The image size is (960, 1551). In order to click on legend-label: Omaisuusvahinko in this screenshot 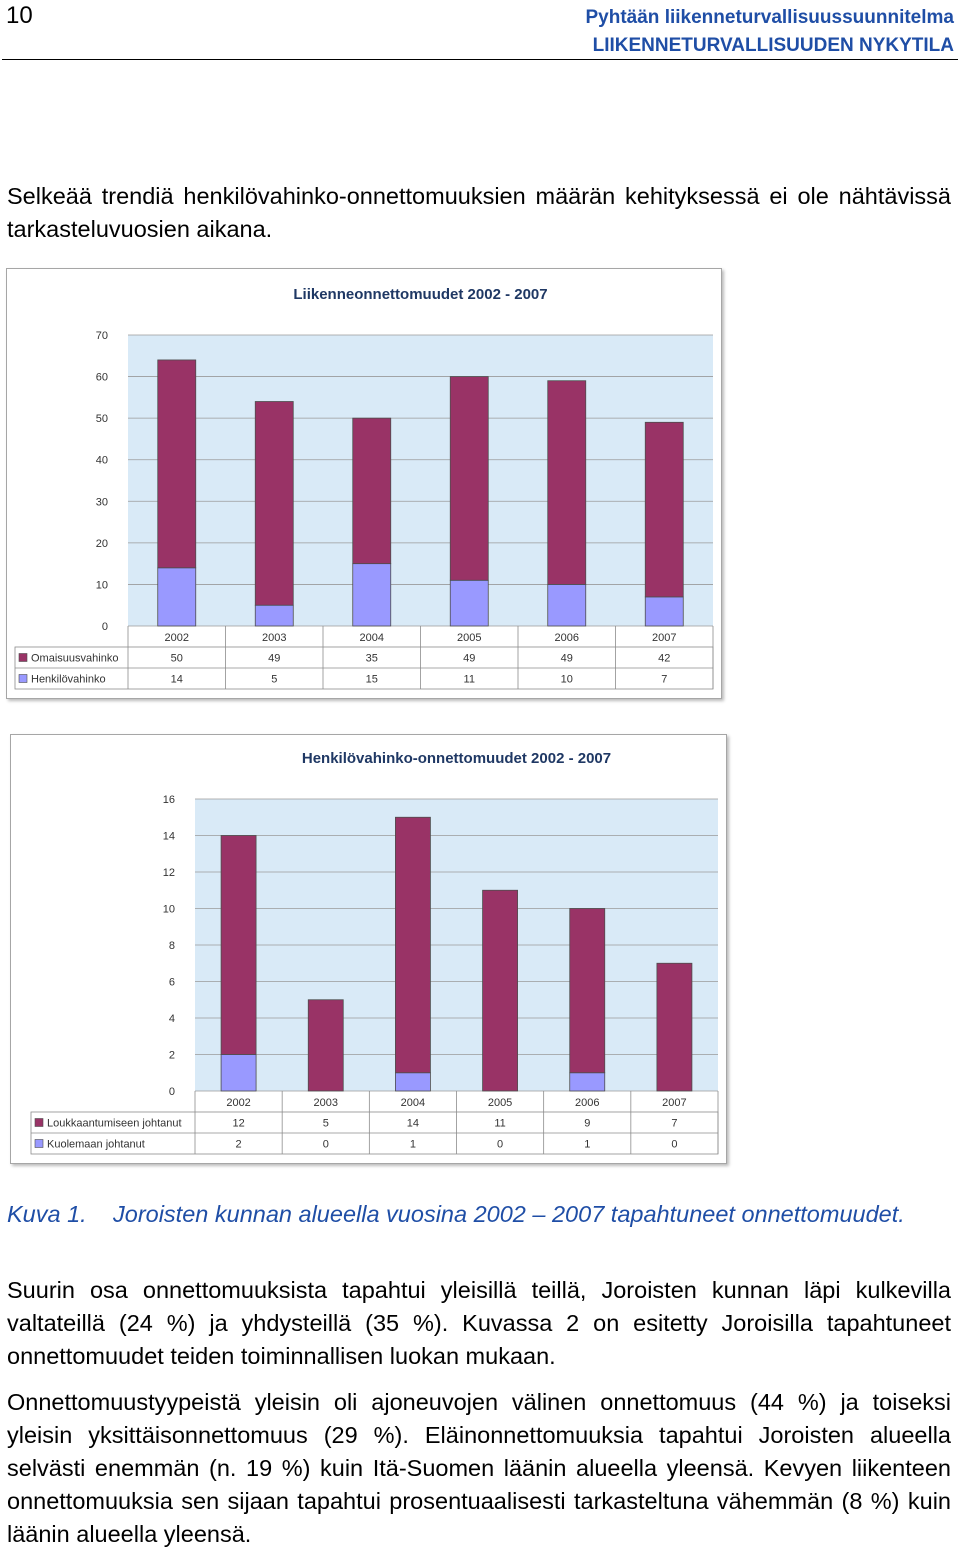, I will do `click(74, 658)`.